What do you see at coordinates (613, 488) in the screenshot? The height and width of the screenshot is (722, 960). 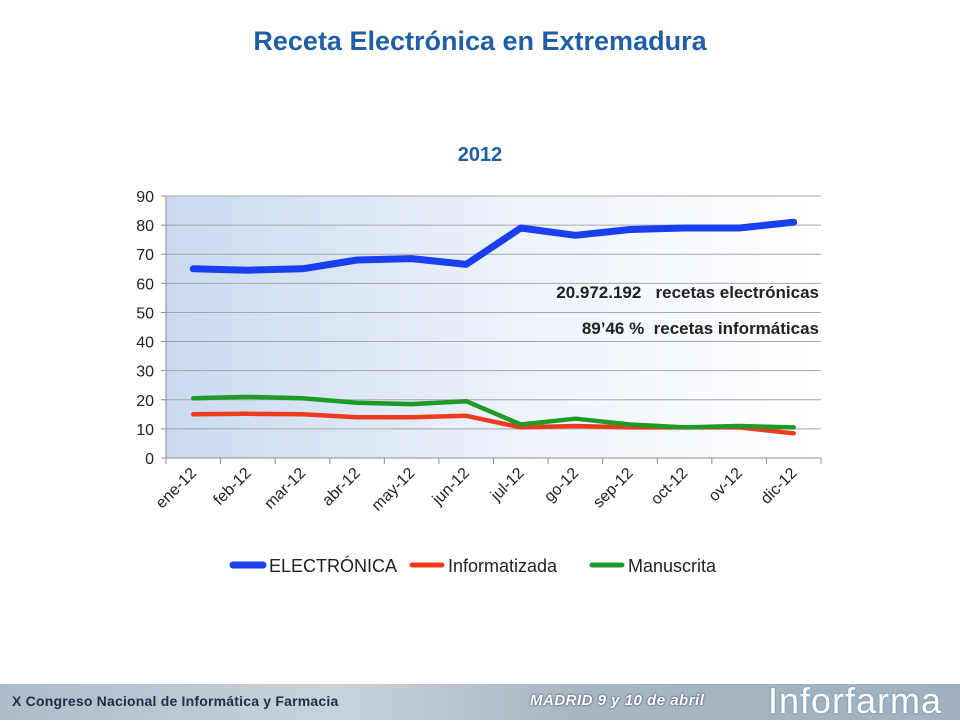 I see `x-tick-label: sep-12` at bounding box center [613, 488].